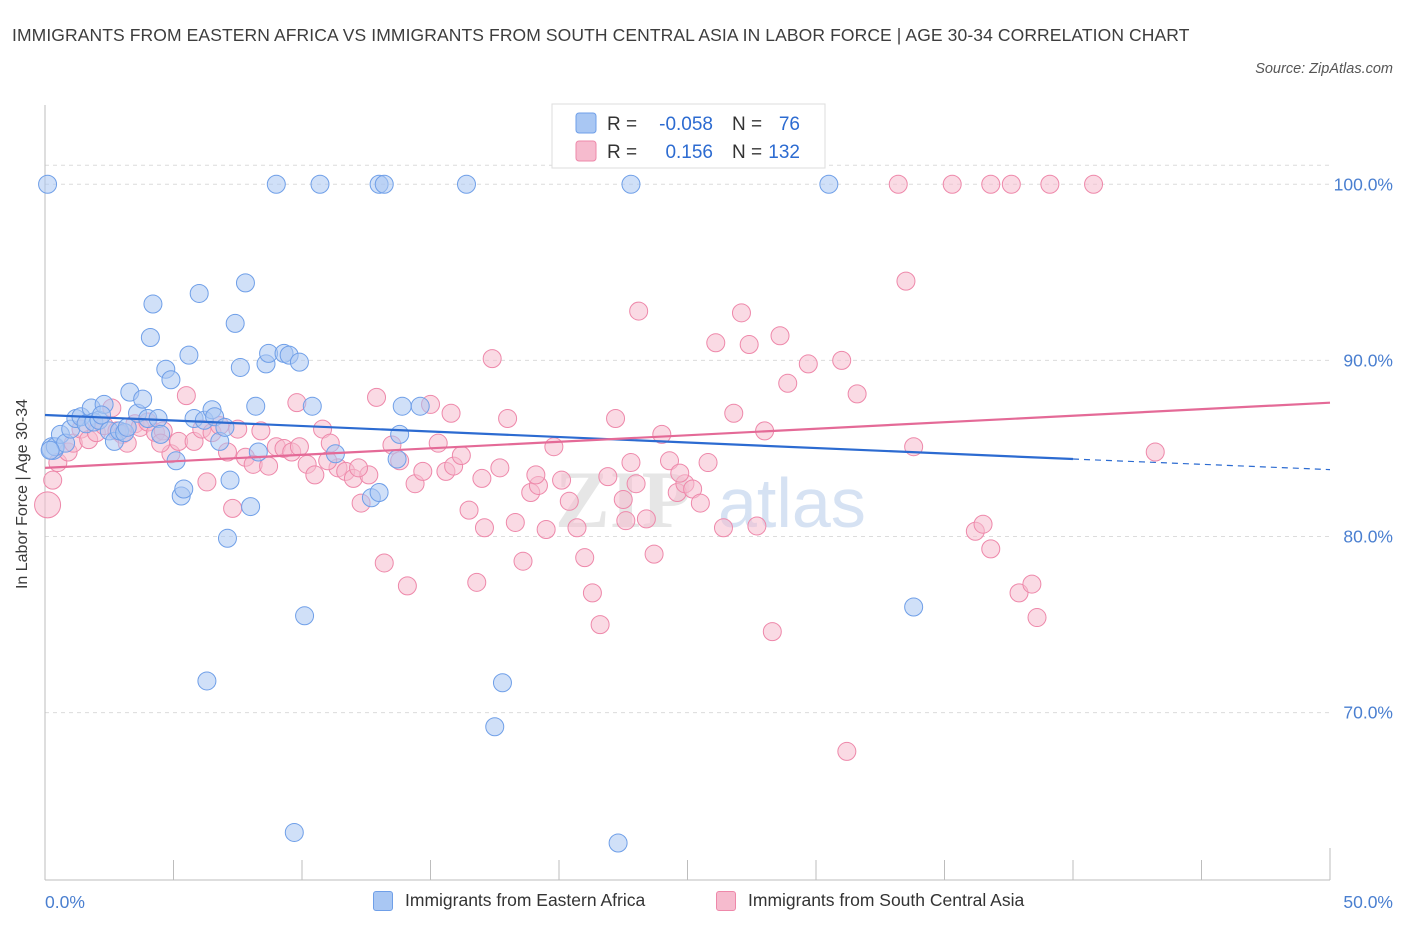  What do you see at coordinates (1368, 360) in the screenshot?
I see `y-tick-label: 90.0%` at bounding box center [1368, 360].